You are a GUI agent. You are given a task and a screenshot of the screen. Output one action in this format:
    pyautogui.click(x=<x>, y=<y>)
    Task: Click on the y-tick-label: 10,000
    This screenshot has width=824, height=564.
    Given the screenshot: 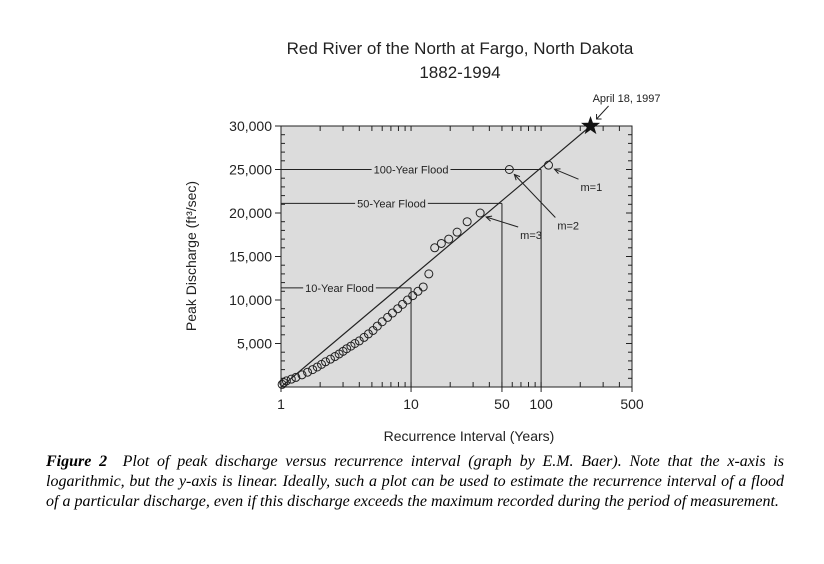 What is the action you would take?
    pyautogui.click(x=250, y=300)
    